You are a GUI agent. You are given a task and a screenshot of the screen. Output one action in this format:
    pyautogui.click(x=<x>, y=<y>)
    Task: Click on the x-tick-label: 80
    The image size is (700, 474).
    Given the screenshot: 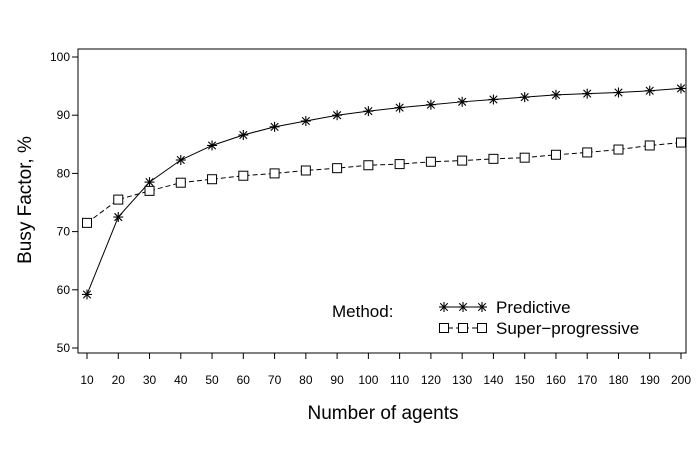 What is the action you would take?
    pyautogui.click(x=306, y=380)
    